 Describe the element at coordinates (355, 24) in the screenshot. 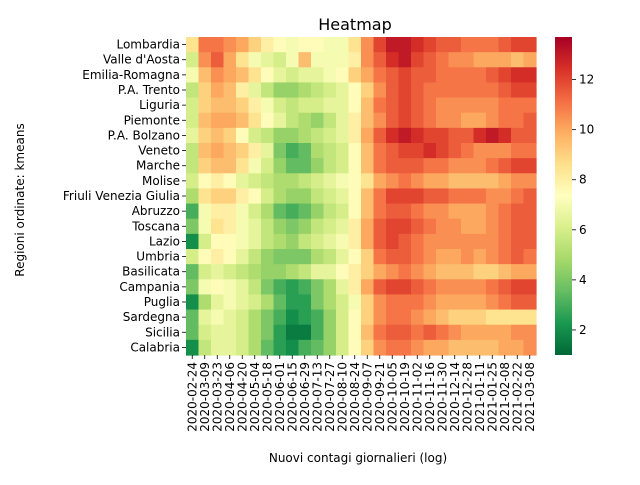

I see `chart-title: Heatmap` at that location.